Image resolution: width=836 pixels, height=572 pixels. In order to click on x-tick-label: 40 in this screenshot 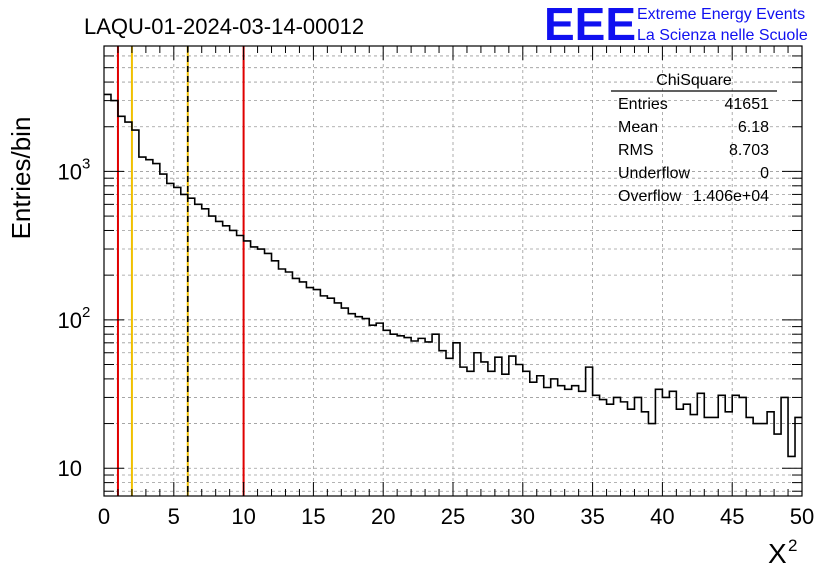, I will do `click(662, 516)`.